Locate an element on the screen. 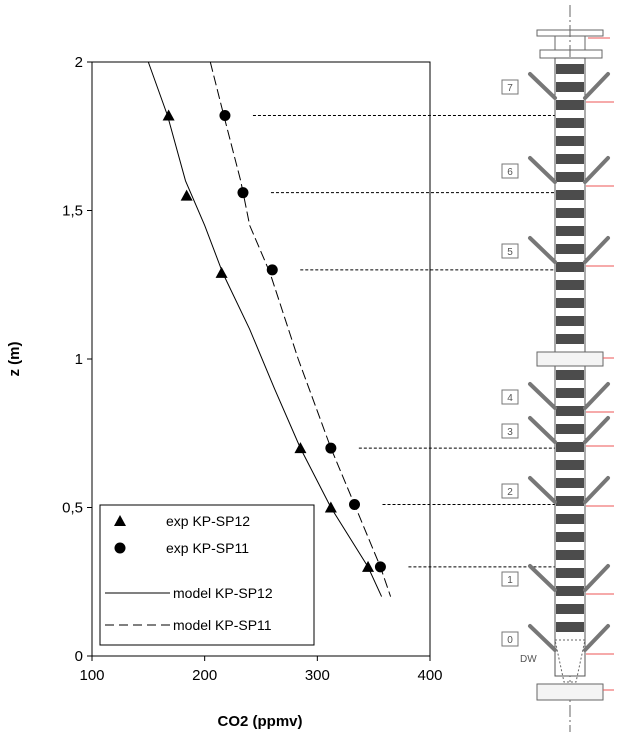 The height and width of the screenshot is (738, 618). port-label: 7 is located at coordinates (510, 88).